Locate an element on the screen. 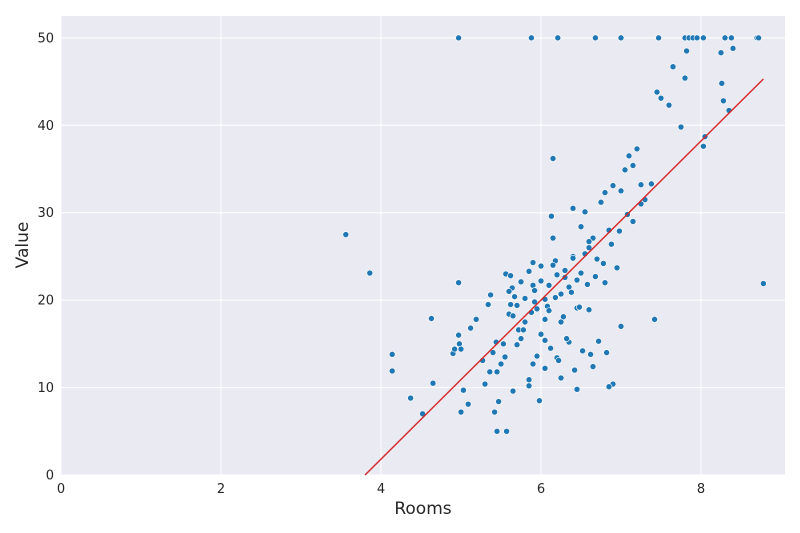 The height and width of the screenshot is (533, 800). x-tick-label: 2 is located at coordinates (221, 489).